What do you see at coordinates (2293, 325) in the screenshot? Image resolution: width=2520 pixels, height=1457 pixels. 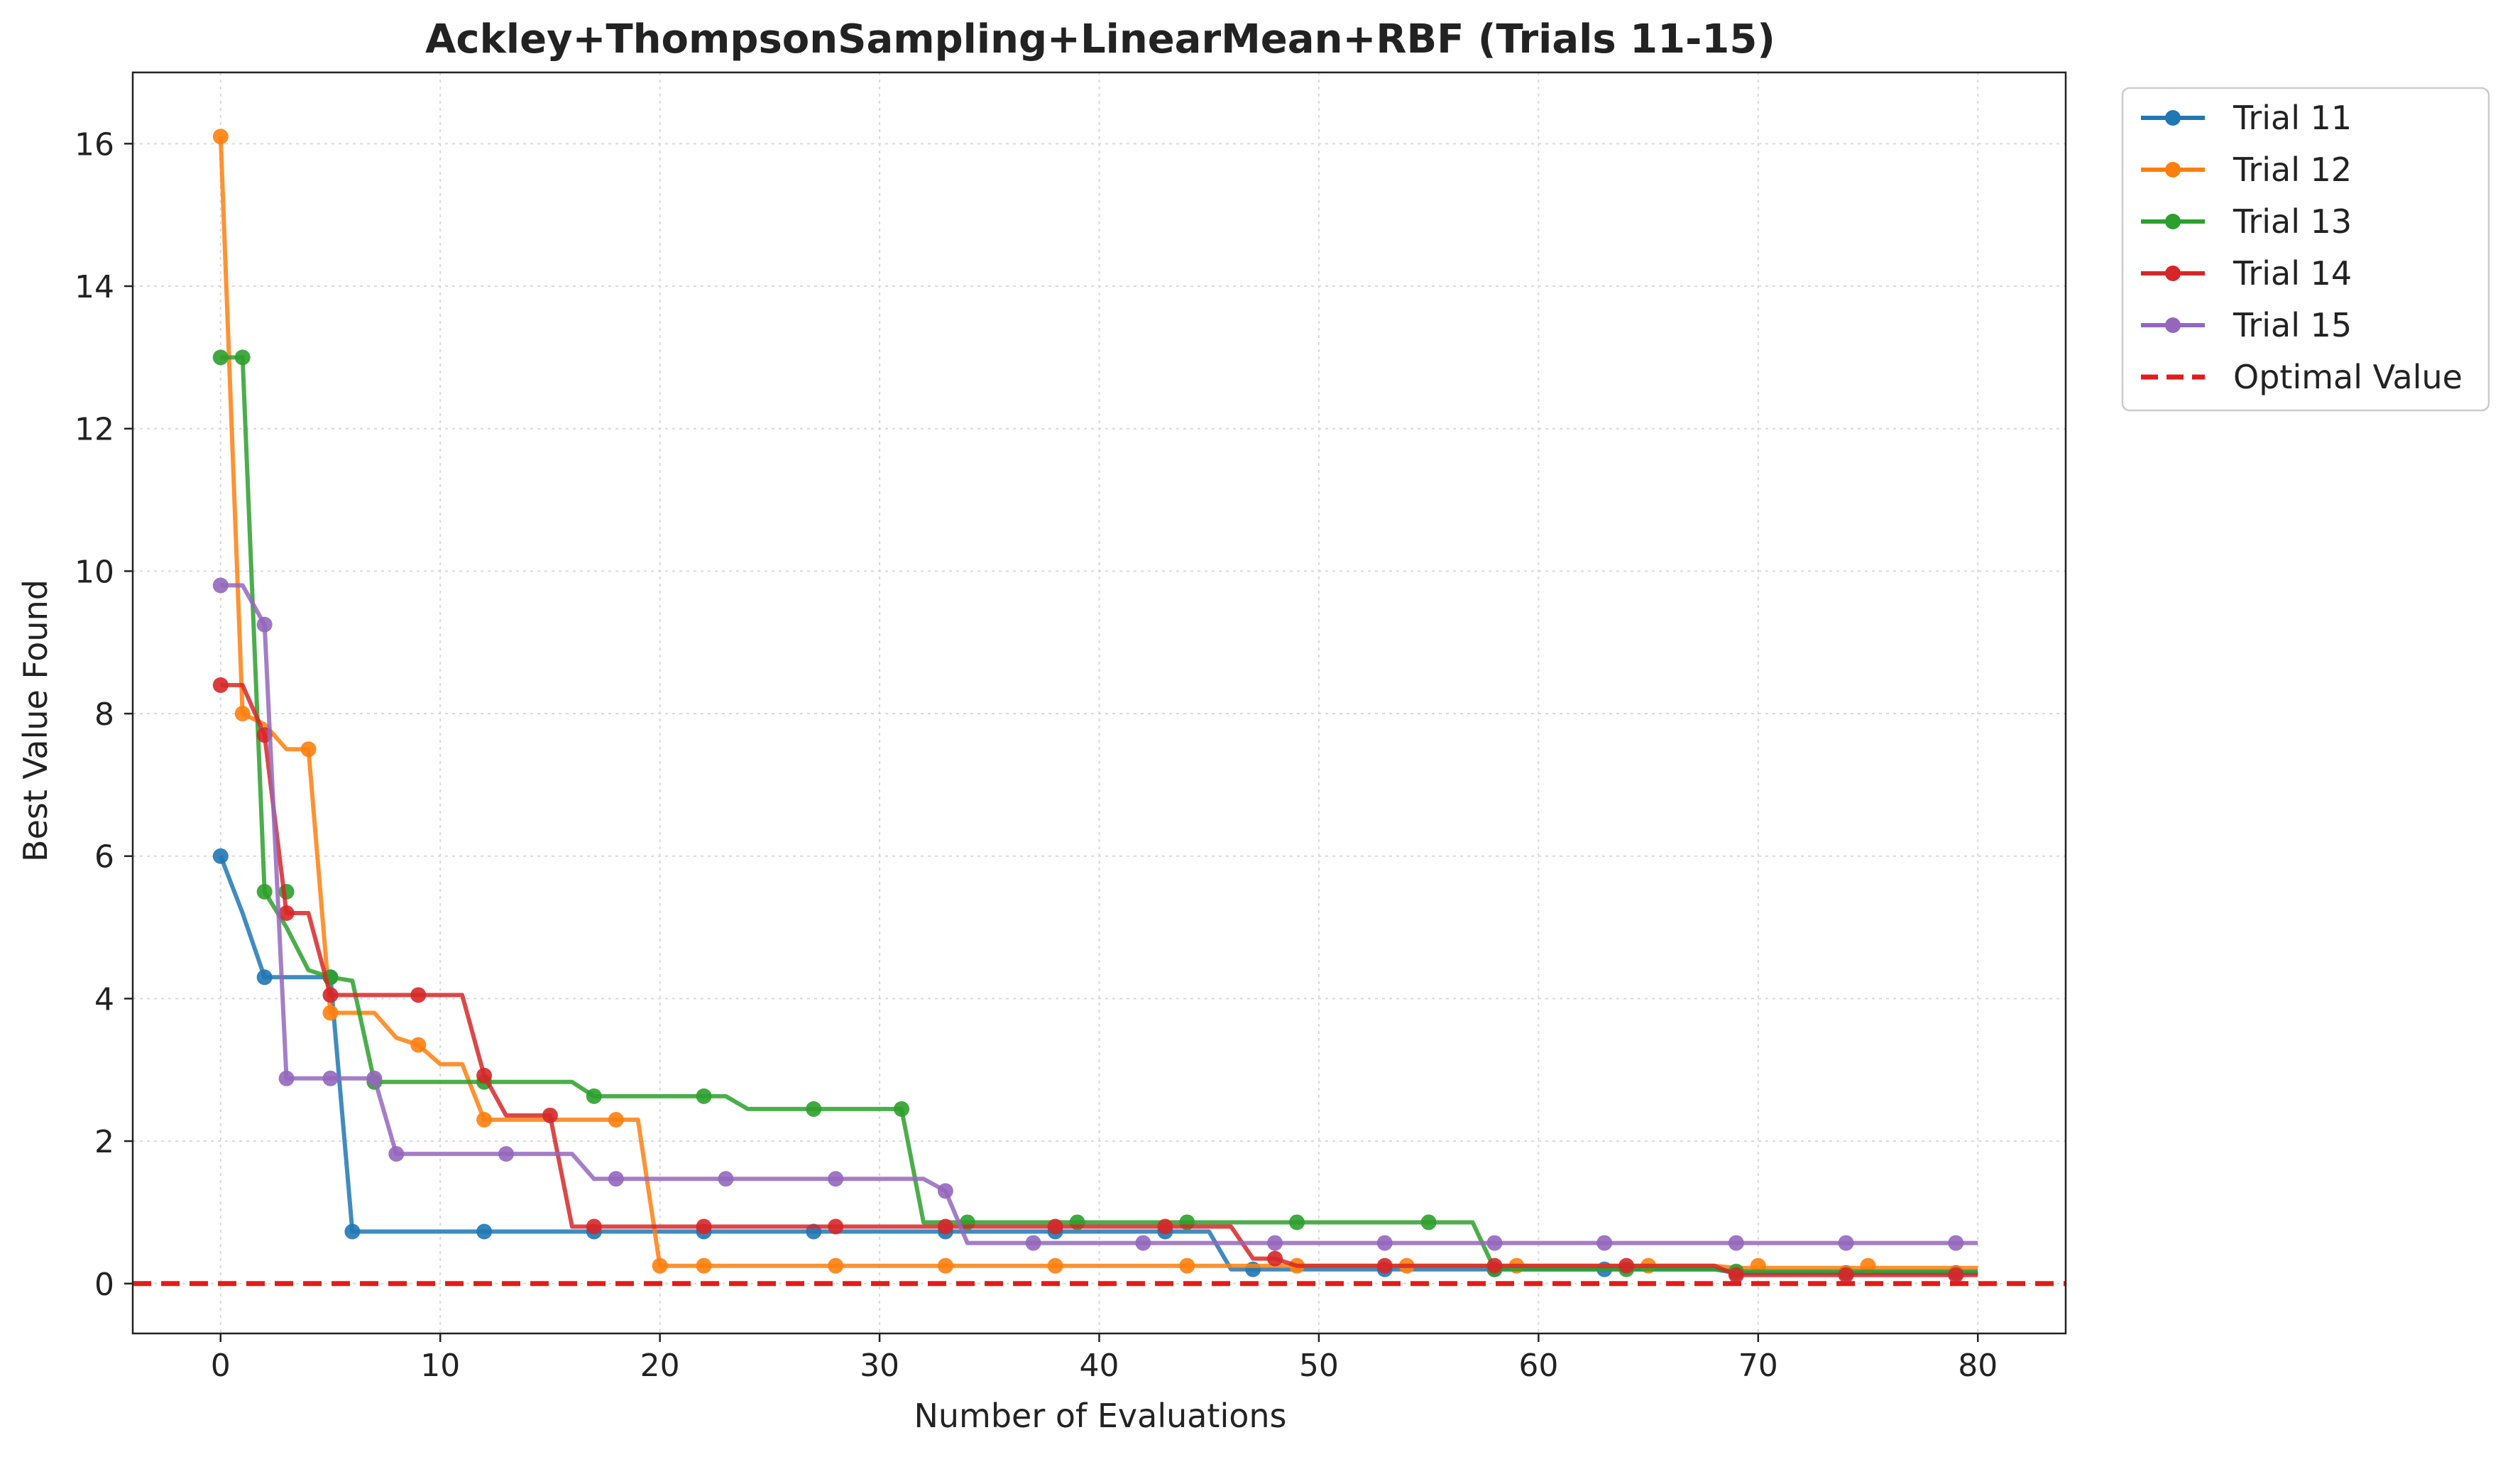 I see `legend-label: Trial 15` at bounding box center [2293, 325].